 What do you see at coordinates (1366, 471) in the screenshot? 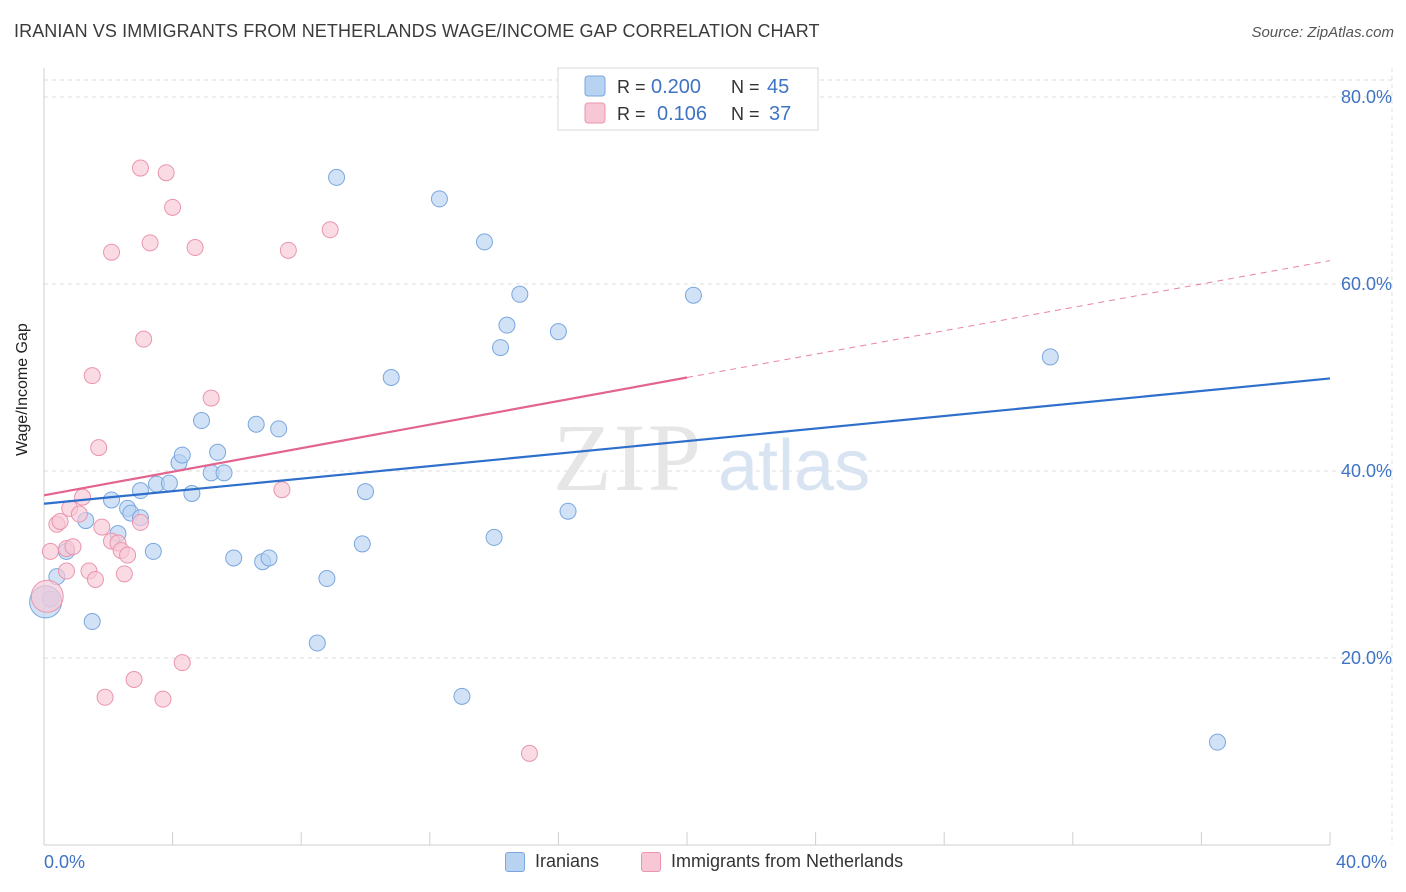
I see `y-tick-label: 40.0%` at bounding box center [1366, 471].